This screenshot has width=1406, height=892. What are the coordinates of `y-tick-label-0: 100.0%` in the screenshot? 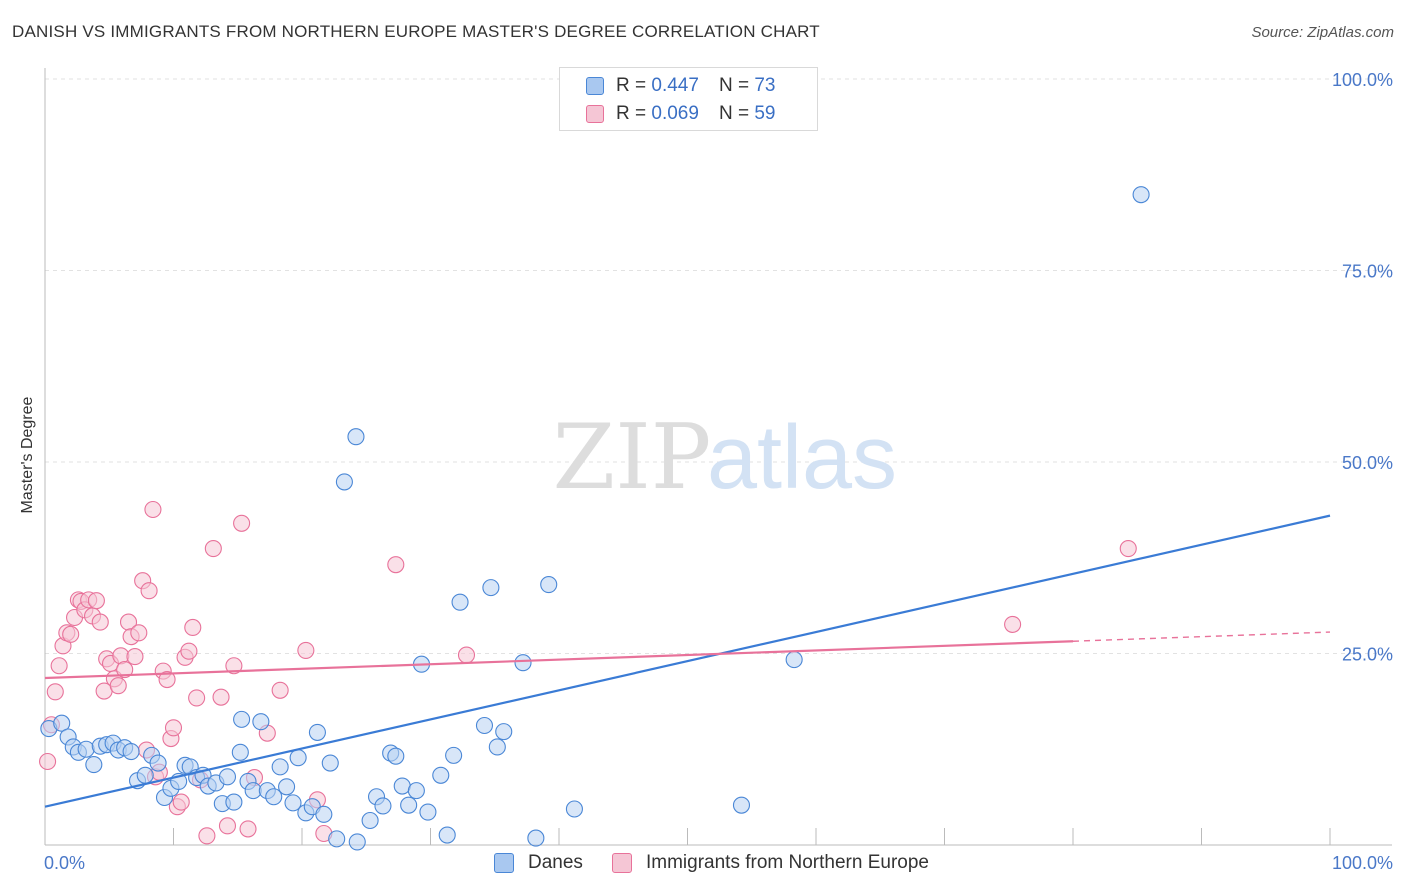 It's located at (1362, 80).